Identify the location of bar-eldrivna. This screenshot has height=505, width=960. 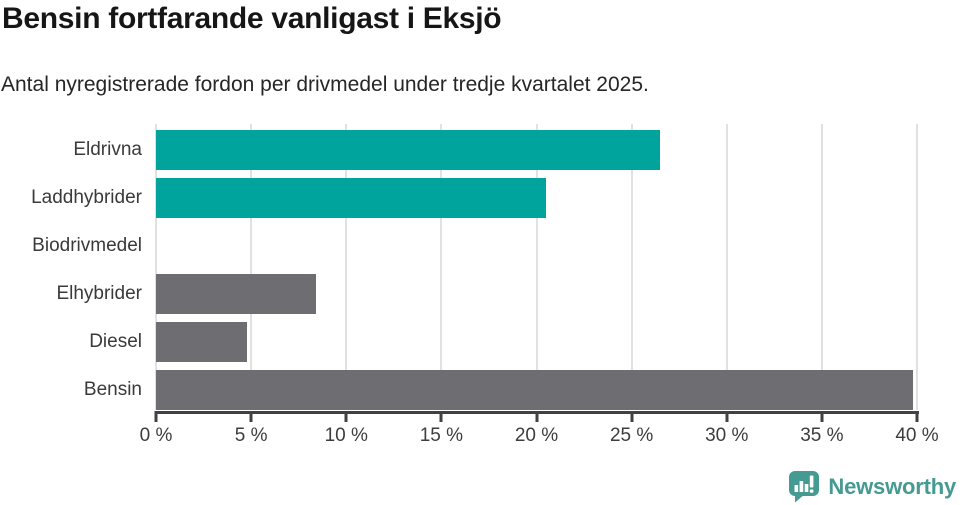
(408, 150).